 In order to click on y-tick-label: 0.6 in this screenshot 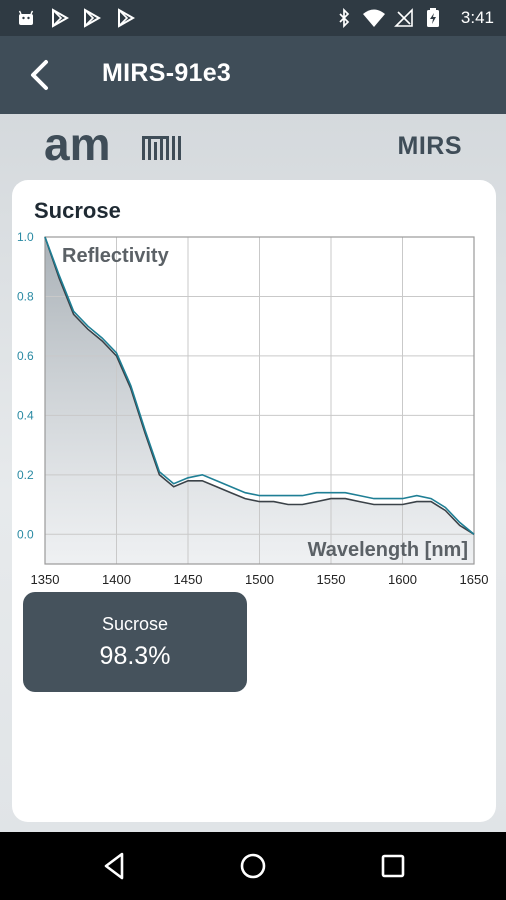, I will do `click(25, 356)`.